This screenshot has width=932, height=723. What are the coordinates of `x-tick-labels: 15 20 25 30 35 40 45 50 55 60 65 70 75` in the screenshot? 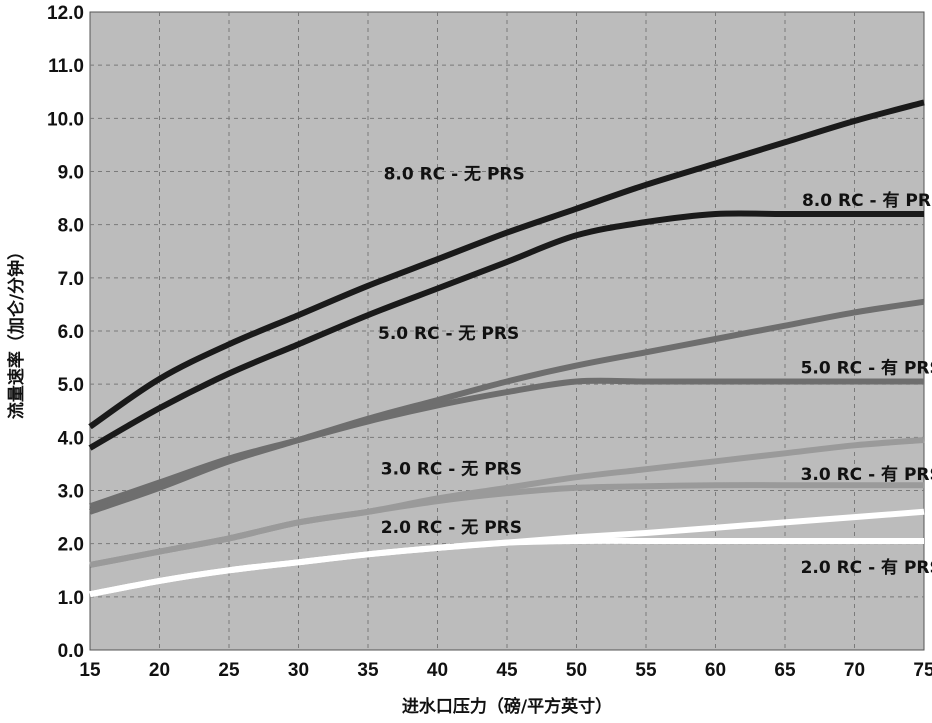 It's located at (505, 670).